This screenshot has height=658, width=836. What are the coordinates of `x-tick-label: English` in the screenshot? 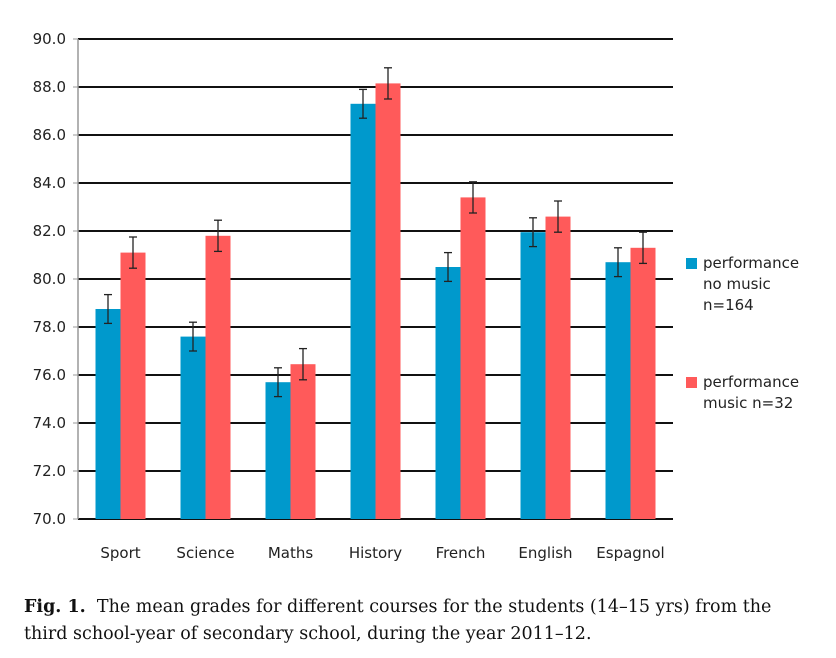 It's located at (545, 553).